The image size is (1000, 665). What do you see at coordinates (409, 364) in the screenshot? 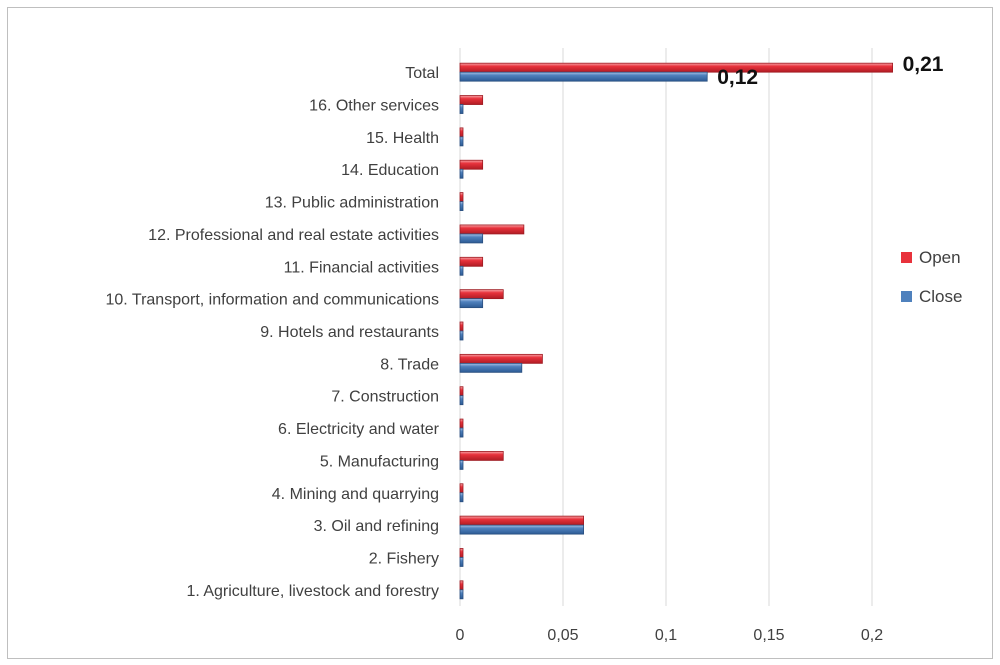
I see `category-label-8-trade: 8. Trade` at bounding box center [409, 364].